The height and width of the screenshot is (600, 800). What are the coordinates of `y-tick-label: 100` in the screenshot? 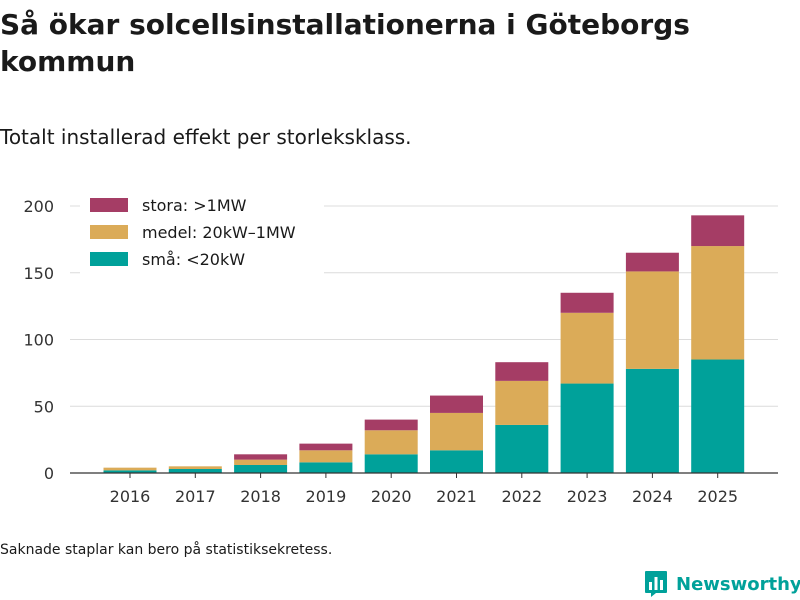 It's located at (38, 340).